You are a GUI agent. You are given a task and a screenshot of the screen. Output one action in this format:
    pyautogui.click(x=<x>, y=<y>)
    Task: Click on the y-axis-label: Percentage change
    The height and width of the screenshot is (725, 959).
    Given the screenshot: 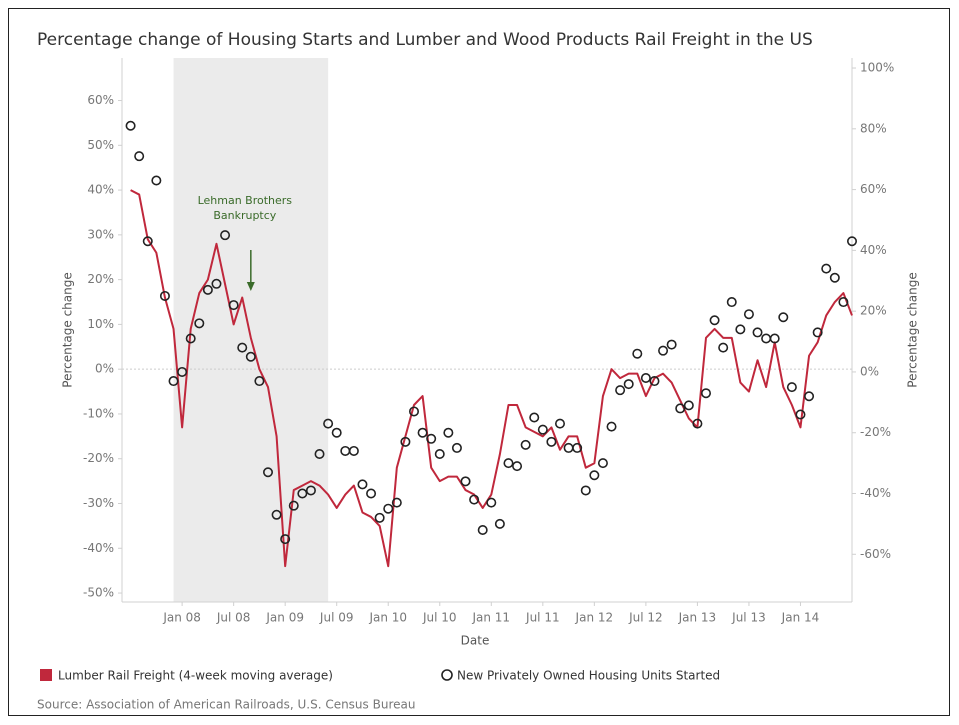 What is the action you would take?
    pyautogui.click(x=68, y=329)
    